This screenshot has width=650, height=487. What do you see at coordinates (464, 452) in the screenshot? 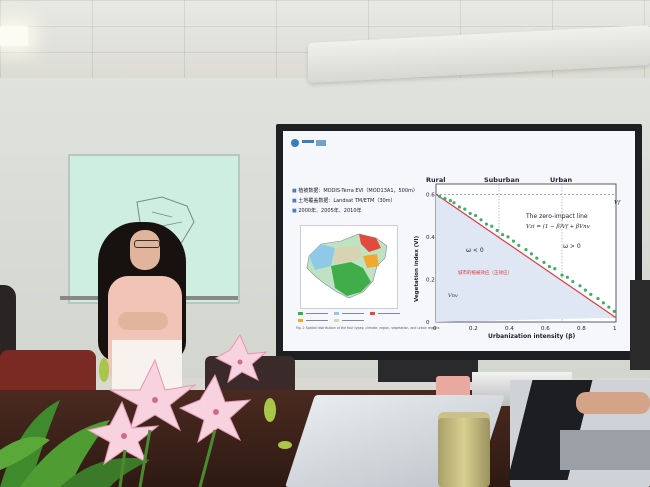
I see `thermos-cup` at bounding box center [464, 452].